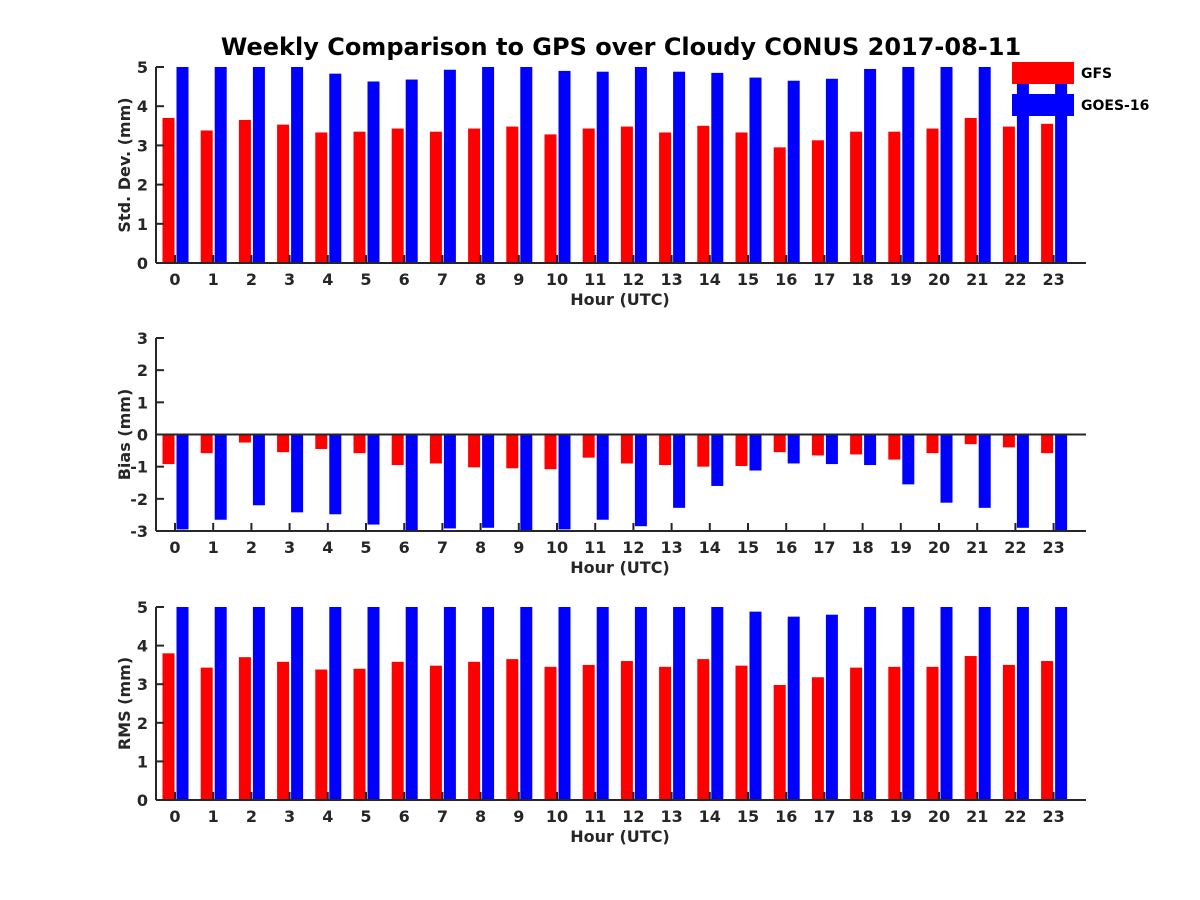 This screenshot has width=1200, height=900. I want to click on x-tick-label: 2, so click(251, 547).